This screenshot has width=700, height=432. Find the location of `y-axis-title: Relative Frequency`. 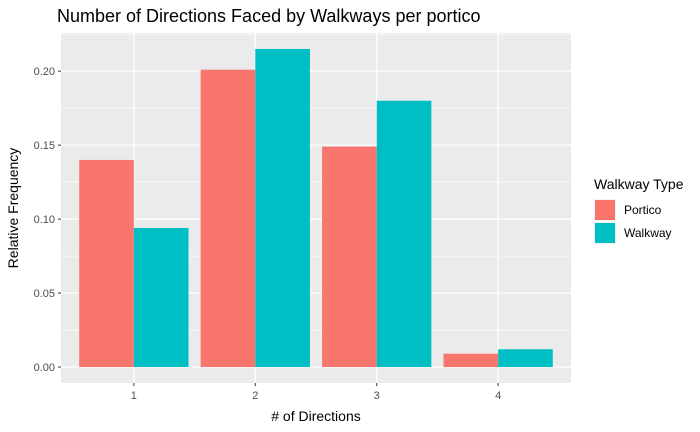

y-axis-title: Relative Frequency is located at coordinates (13, 208).